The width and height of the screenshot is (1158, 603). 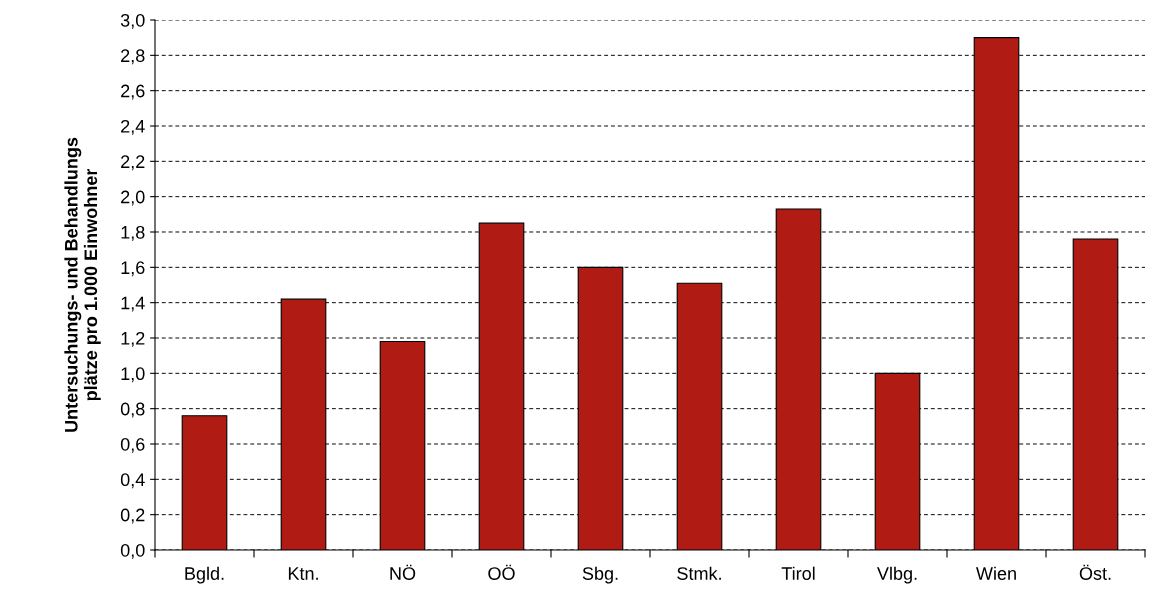 What do you see at coordinates (133, 163) in the screenshot?
I see `y-tick-label: 2,2` at bounding box center [133, 163].